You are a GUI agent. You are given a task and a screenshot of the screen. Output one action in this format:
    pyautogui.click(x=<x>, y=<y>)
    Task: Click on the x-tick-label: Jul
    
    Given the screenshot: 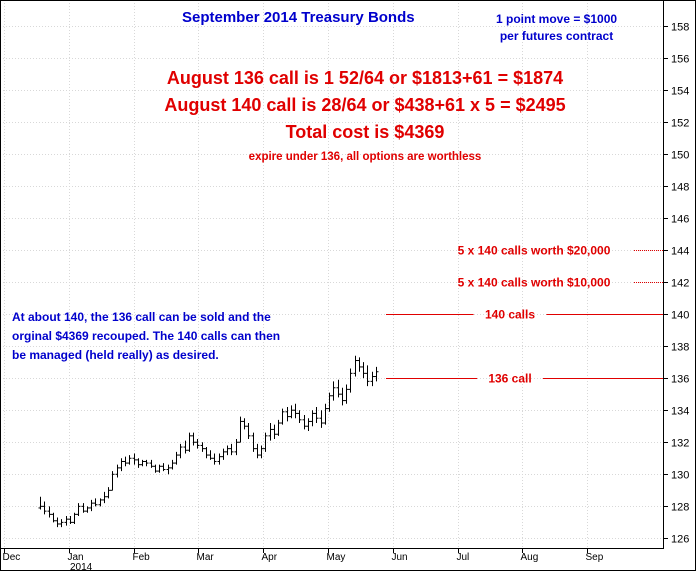 What is the action you would take?
    pyautogui.click(x=463, y=557)
    